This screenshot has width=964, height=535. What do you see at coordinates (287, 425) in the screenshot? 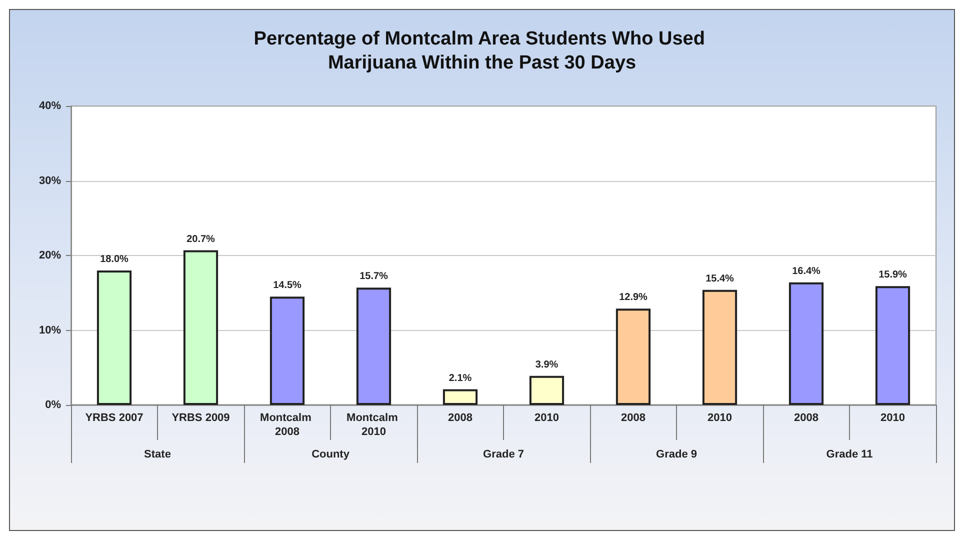
I see `x-tick-label: Montcalm 2008` at bounding box center [287, 425].